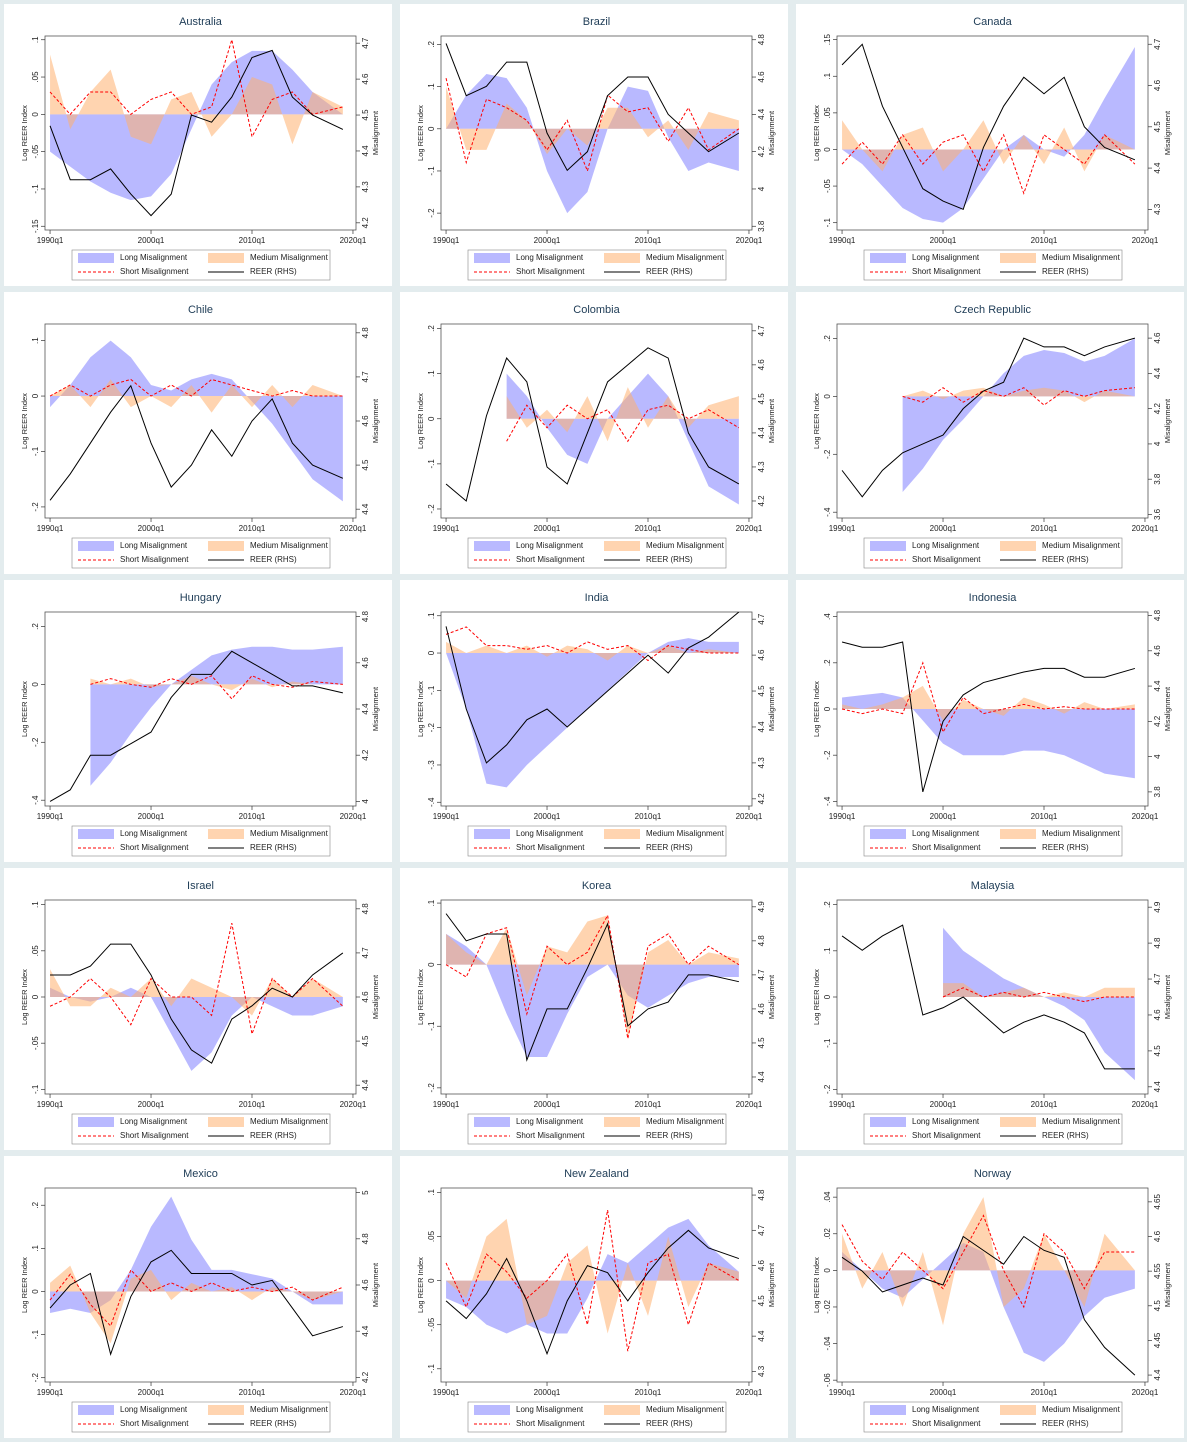 Image resolution: width=1187 pixels, height=1442 pixels. Describe the element at coordinates (827, 186) in the screenshot. I see `y-tick-label: -.05` at that location.